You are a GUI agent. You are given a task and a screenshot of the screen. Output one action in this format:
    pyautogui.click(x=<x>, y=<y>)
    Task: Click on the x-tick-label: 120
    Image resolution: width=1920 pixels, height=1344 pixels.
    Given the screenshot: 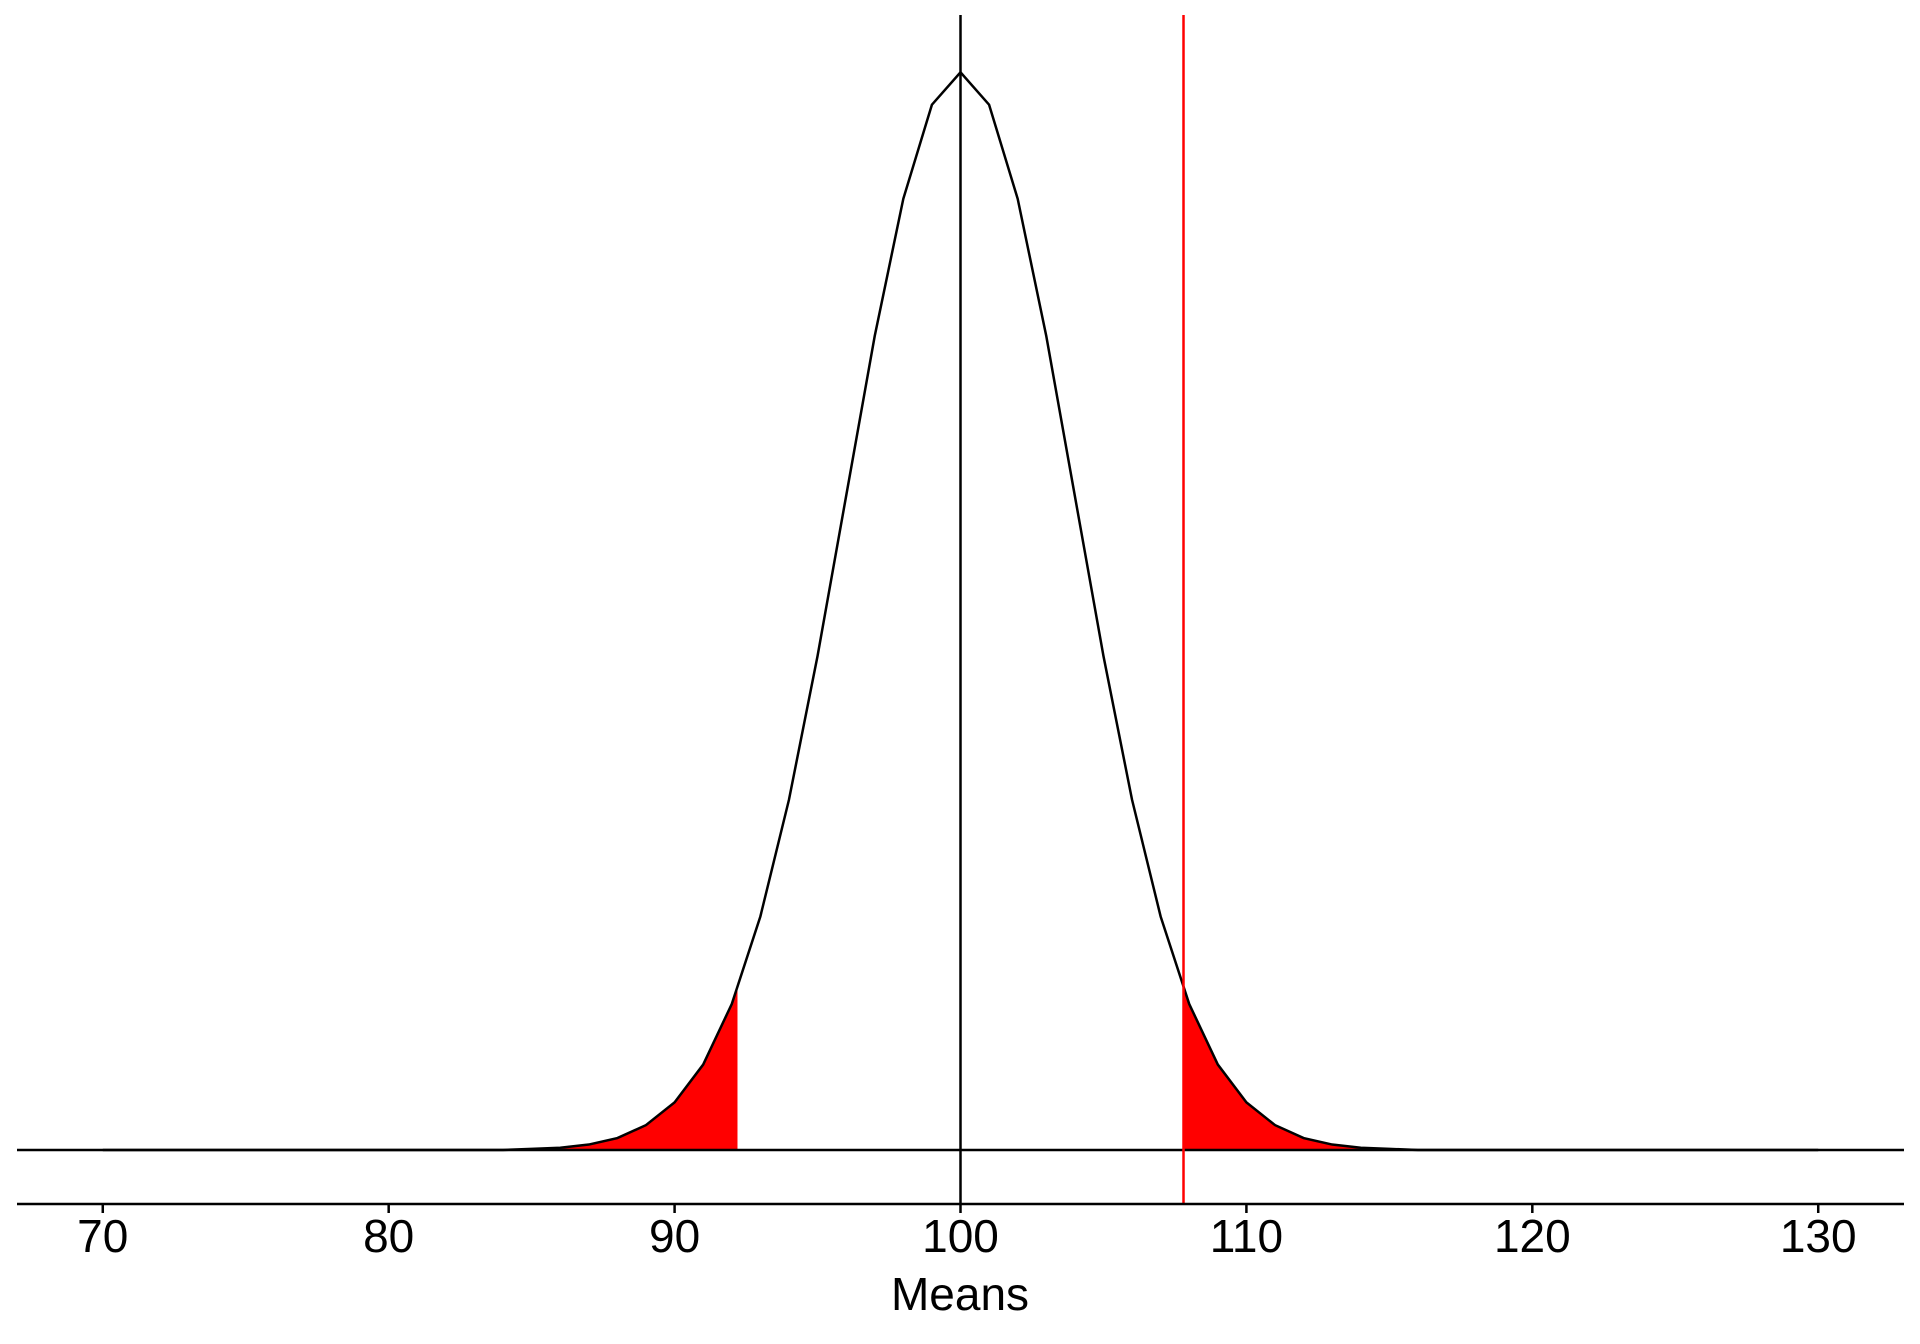 What is the action you would take?
    pyautogui.click(x=1532, y=1236)
    